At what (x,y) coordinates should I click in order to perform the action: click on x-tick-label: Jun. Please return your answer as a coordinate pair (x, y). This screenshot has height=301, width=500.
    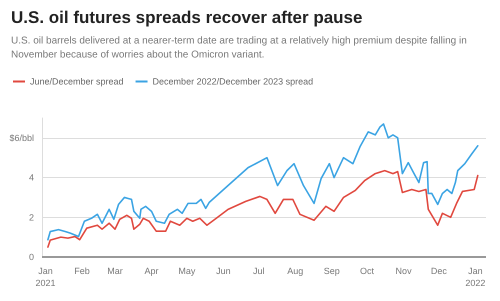
    Looking at the image, I should click on (223, 271).